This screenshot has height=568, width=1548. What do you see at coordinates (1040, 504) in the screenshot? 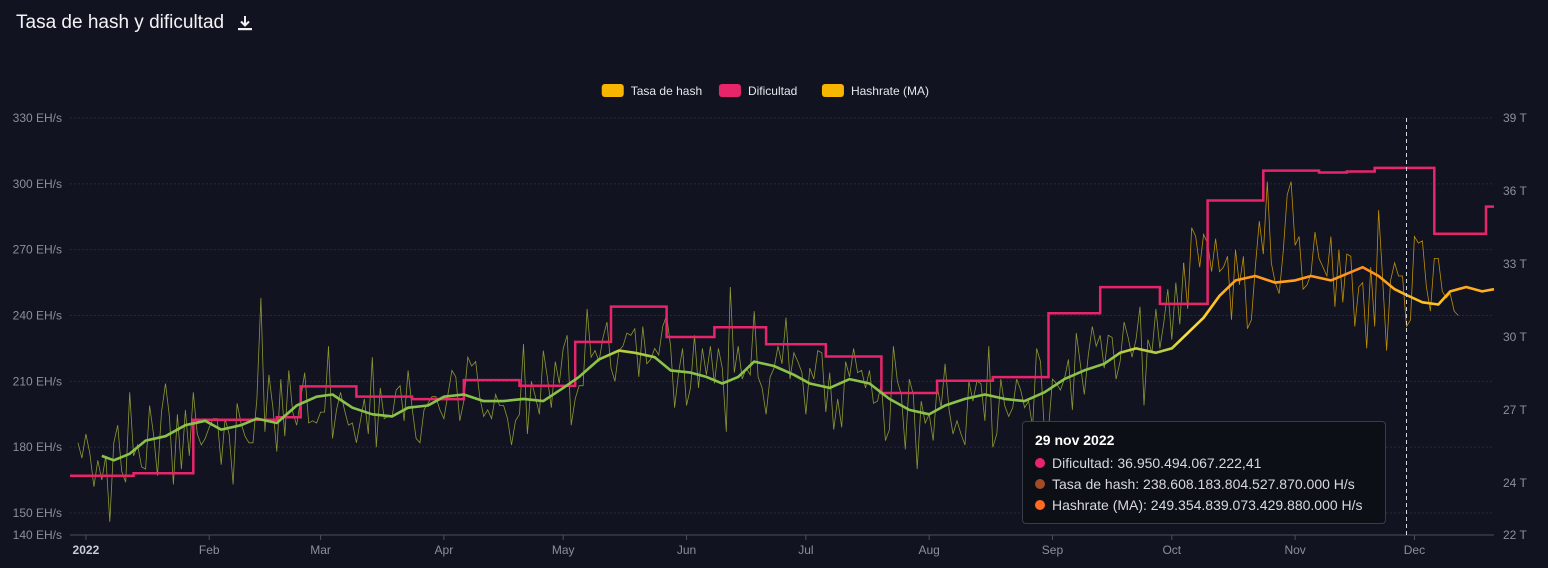
I see `hashrate-ma-dot-icon` at bounding box center [1040, 504].